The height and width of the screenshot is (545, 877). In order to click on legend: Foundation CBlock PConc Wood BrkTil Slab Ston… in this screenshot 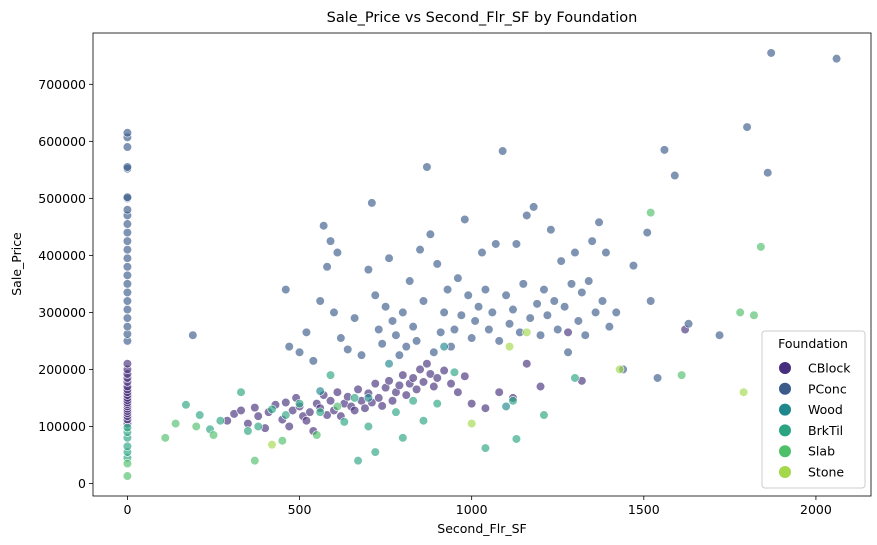, I will do `click(813, 409)`.